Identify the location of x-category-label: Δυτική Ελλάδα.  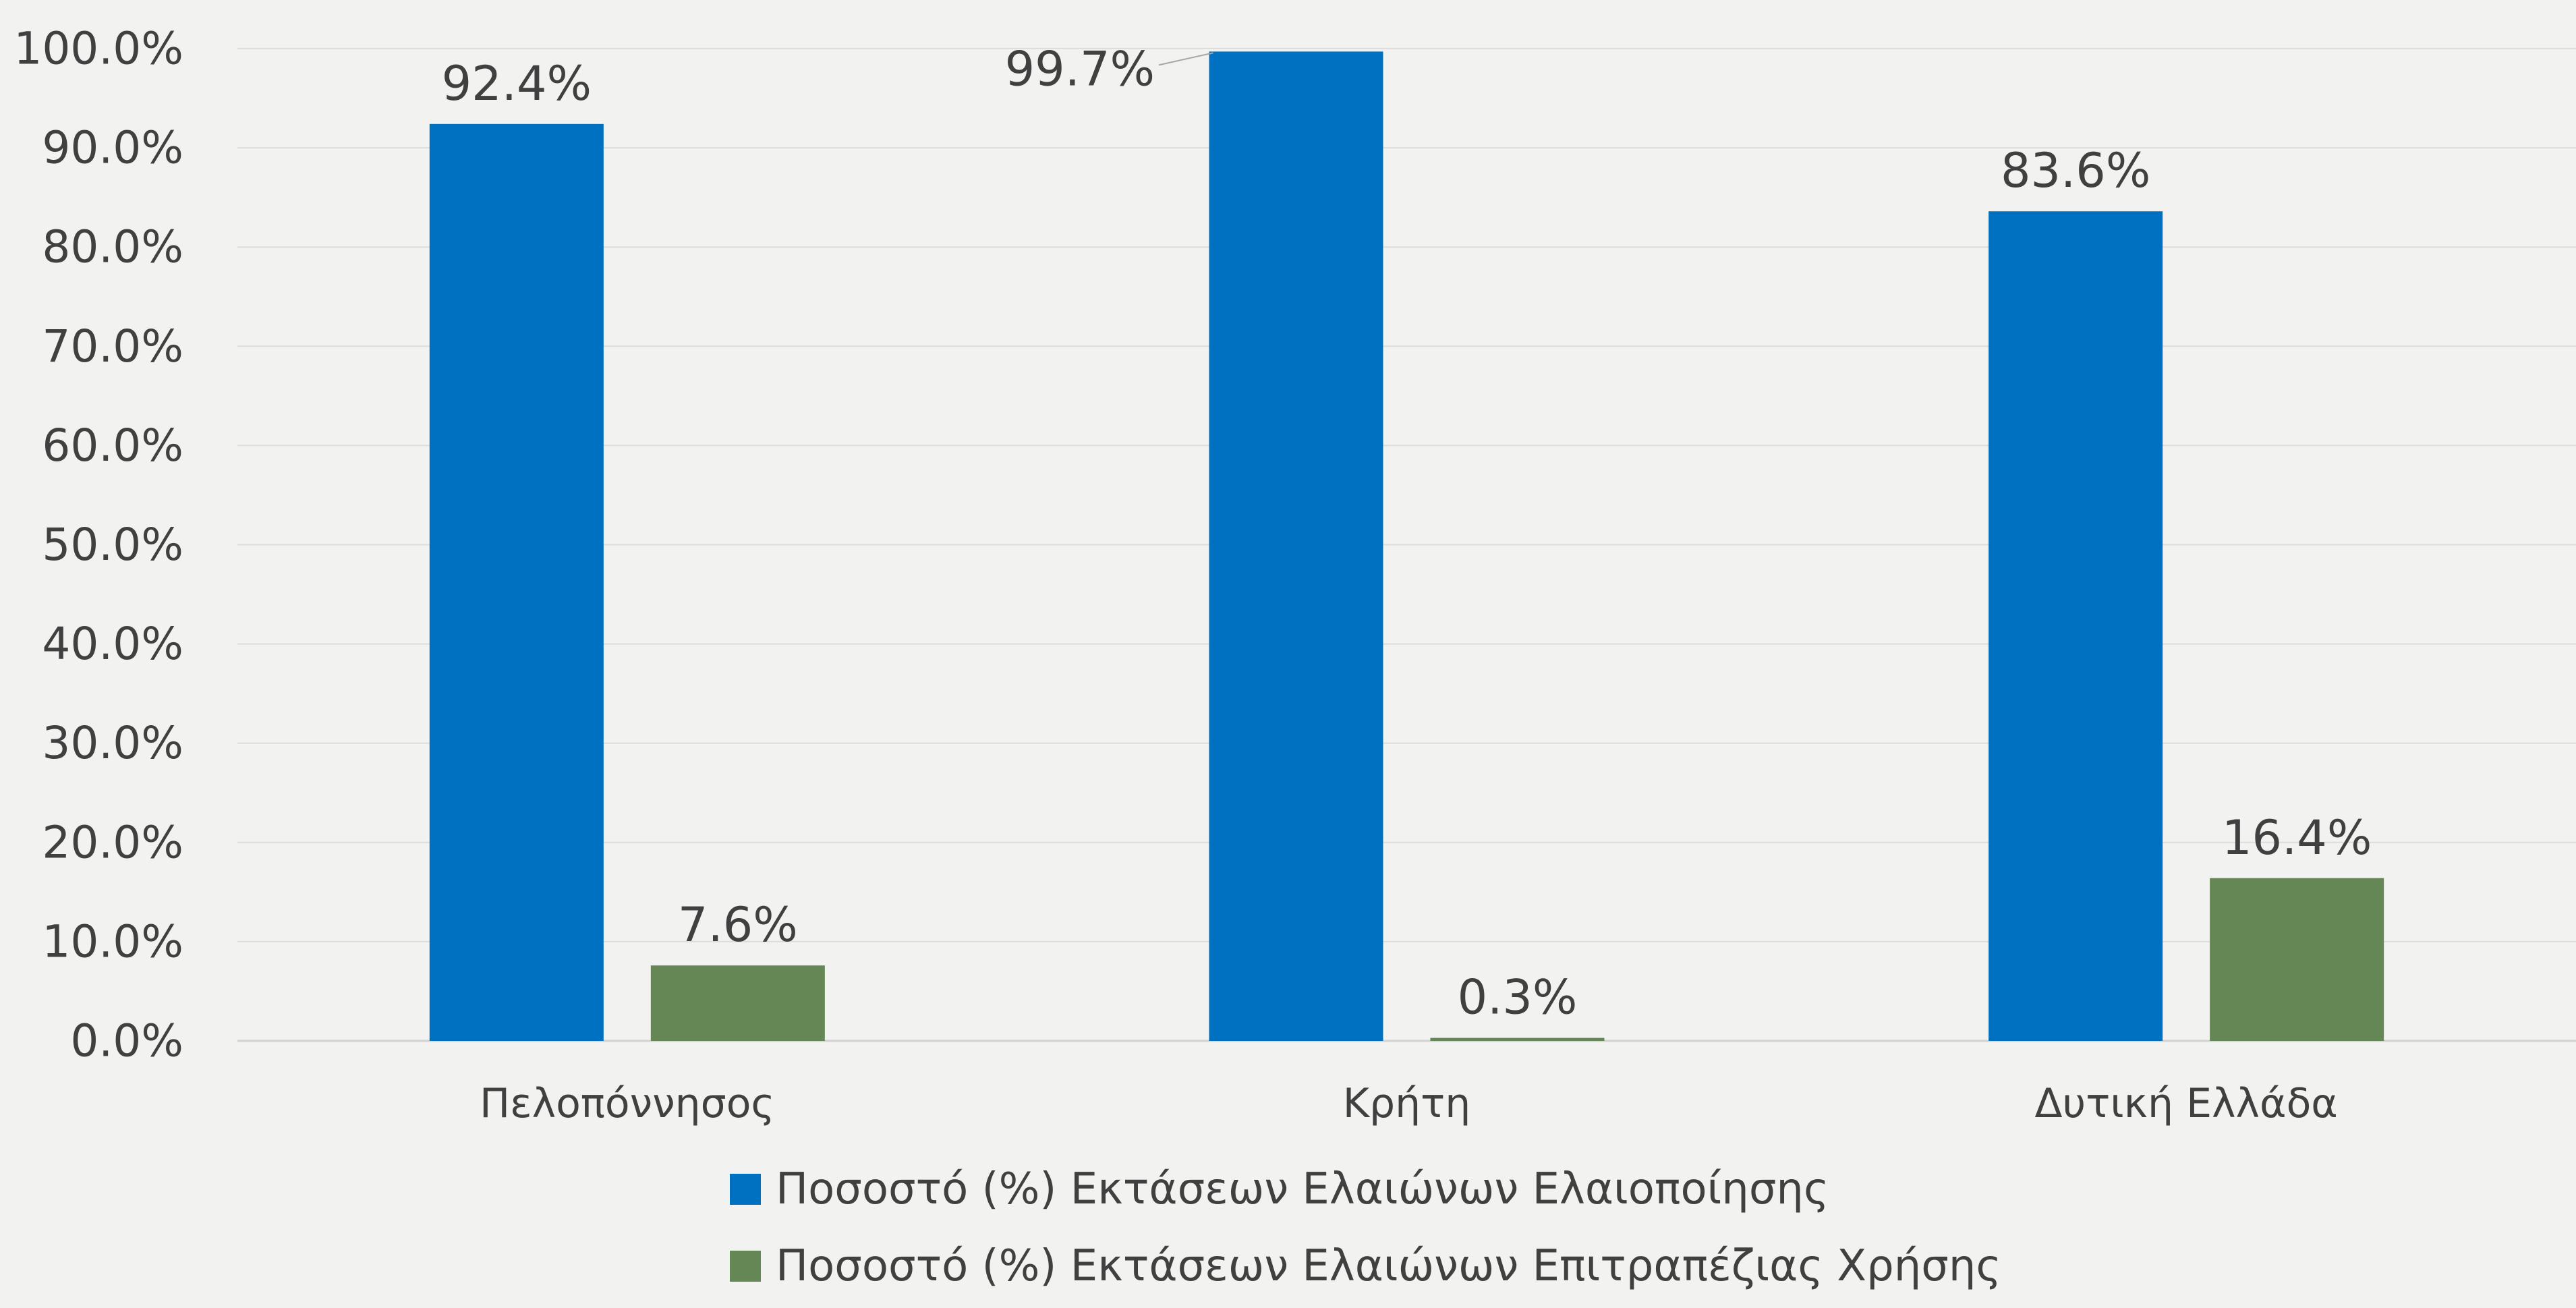
(2185, 1104).